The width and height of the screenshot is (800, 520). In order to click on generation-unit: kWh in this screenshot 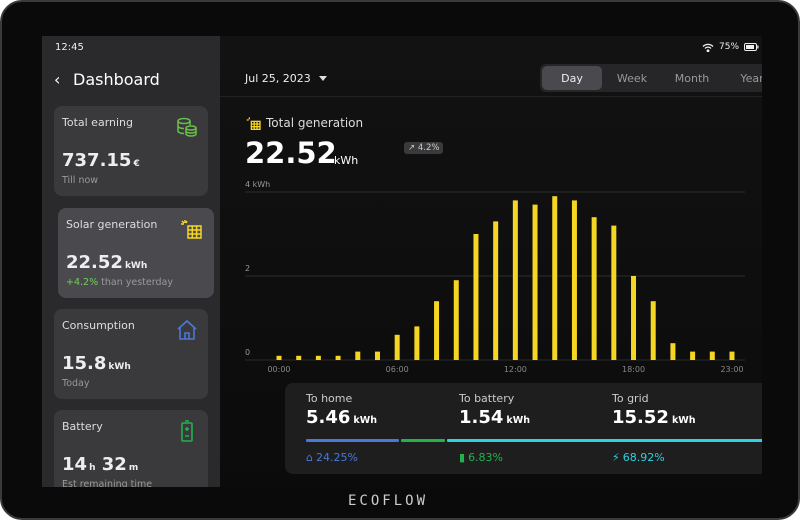, I will do `click(346, 160)`.